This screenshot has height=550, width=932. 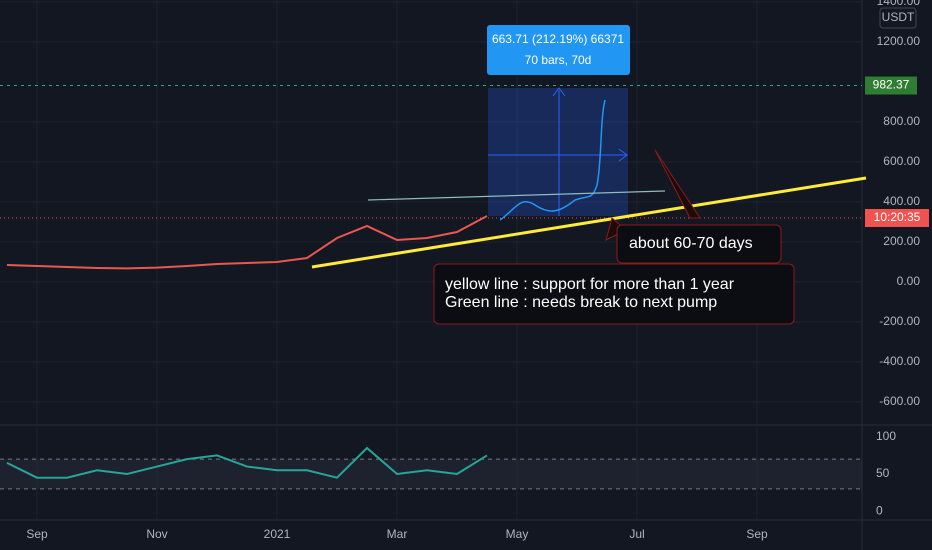 I want to click on currency-box, so click(x=898, y=18).